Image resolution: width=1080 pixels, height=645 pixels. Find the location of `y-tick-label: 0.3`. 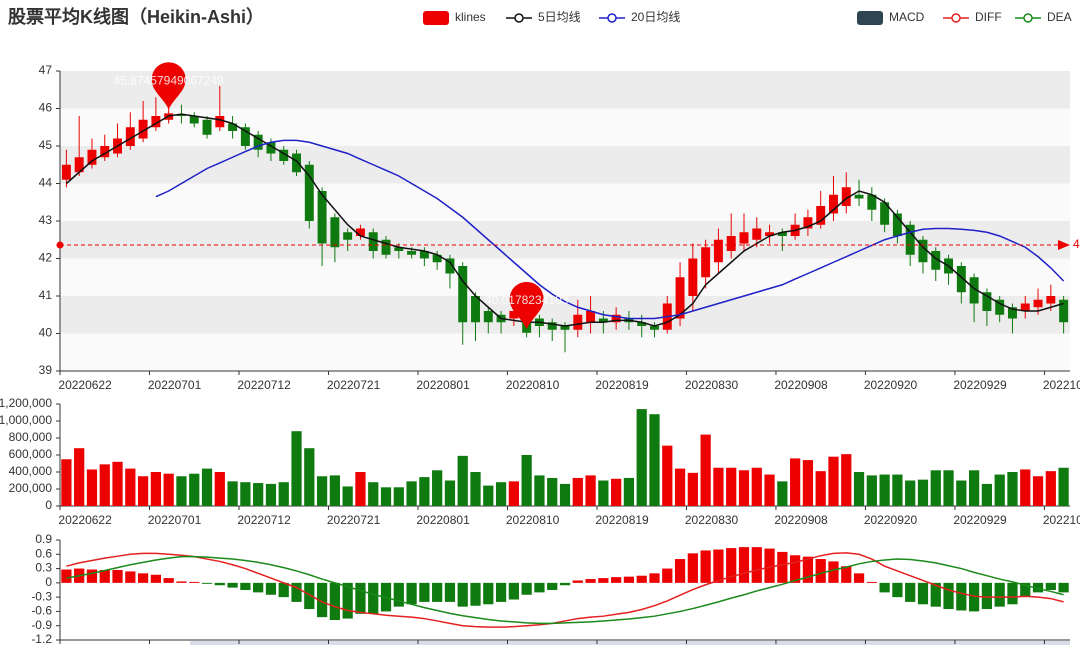

y-tick-label: 0.3 is located at coordinates (43, 568).